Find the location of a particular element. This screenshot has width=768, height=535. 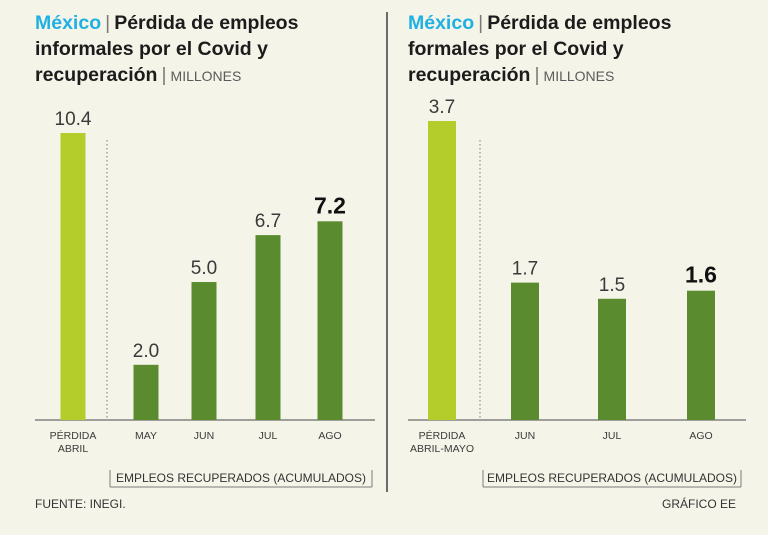

data-label: 1.6 is located at coordinates (701, 275).